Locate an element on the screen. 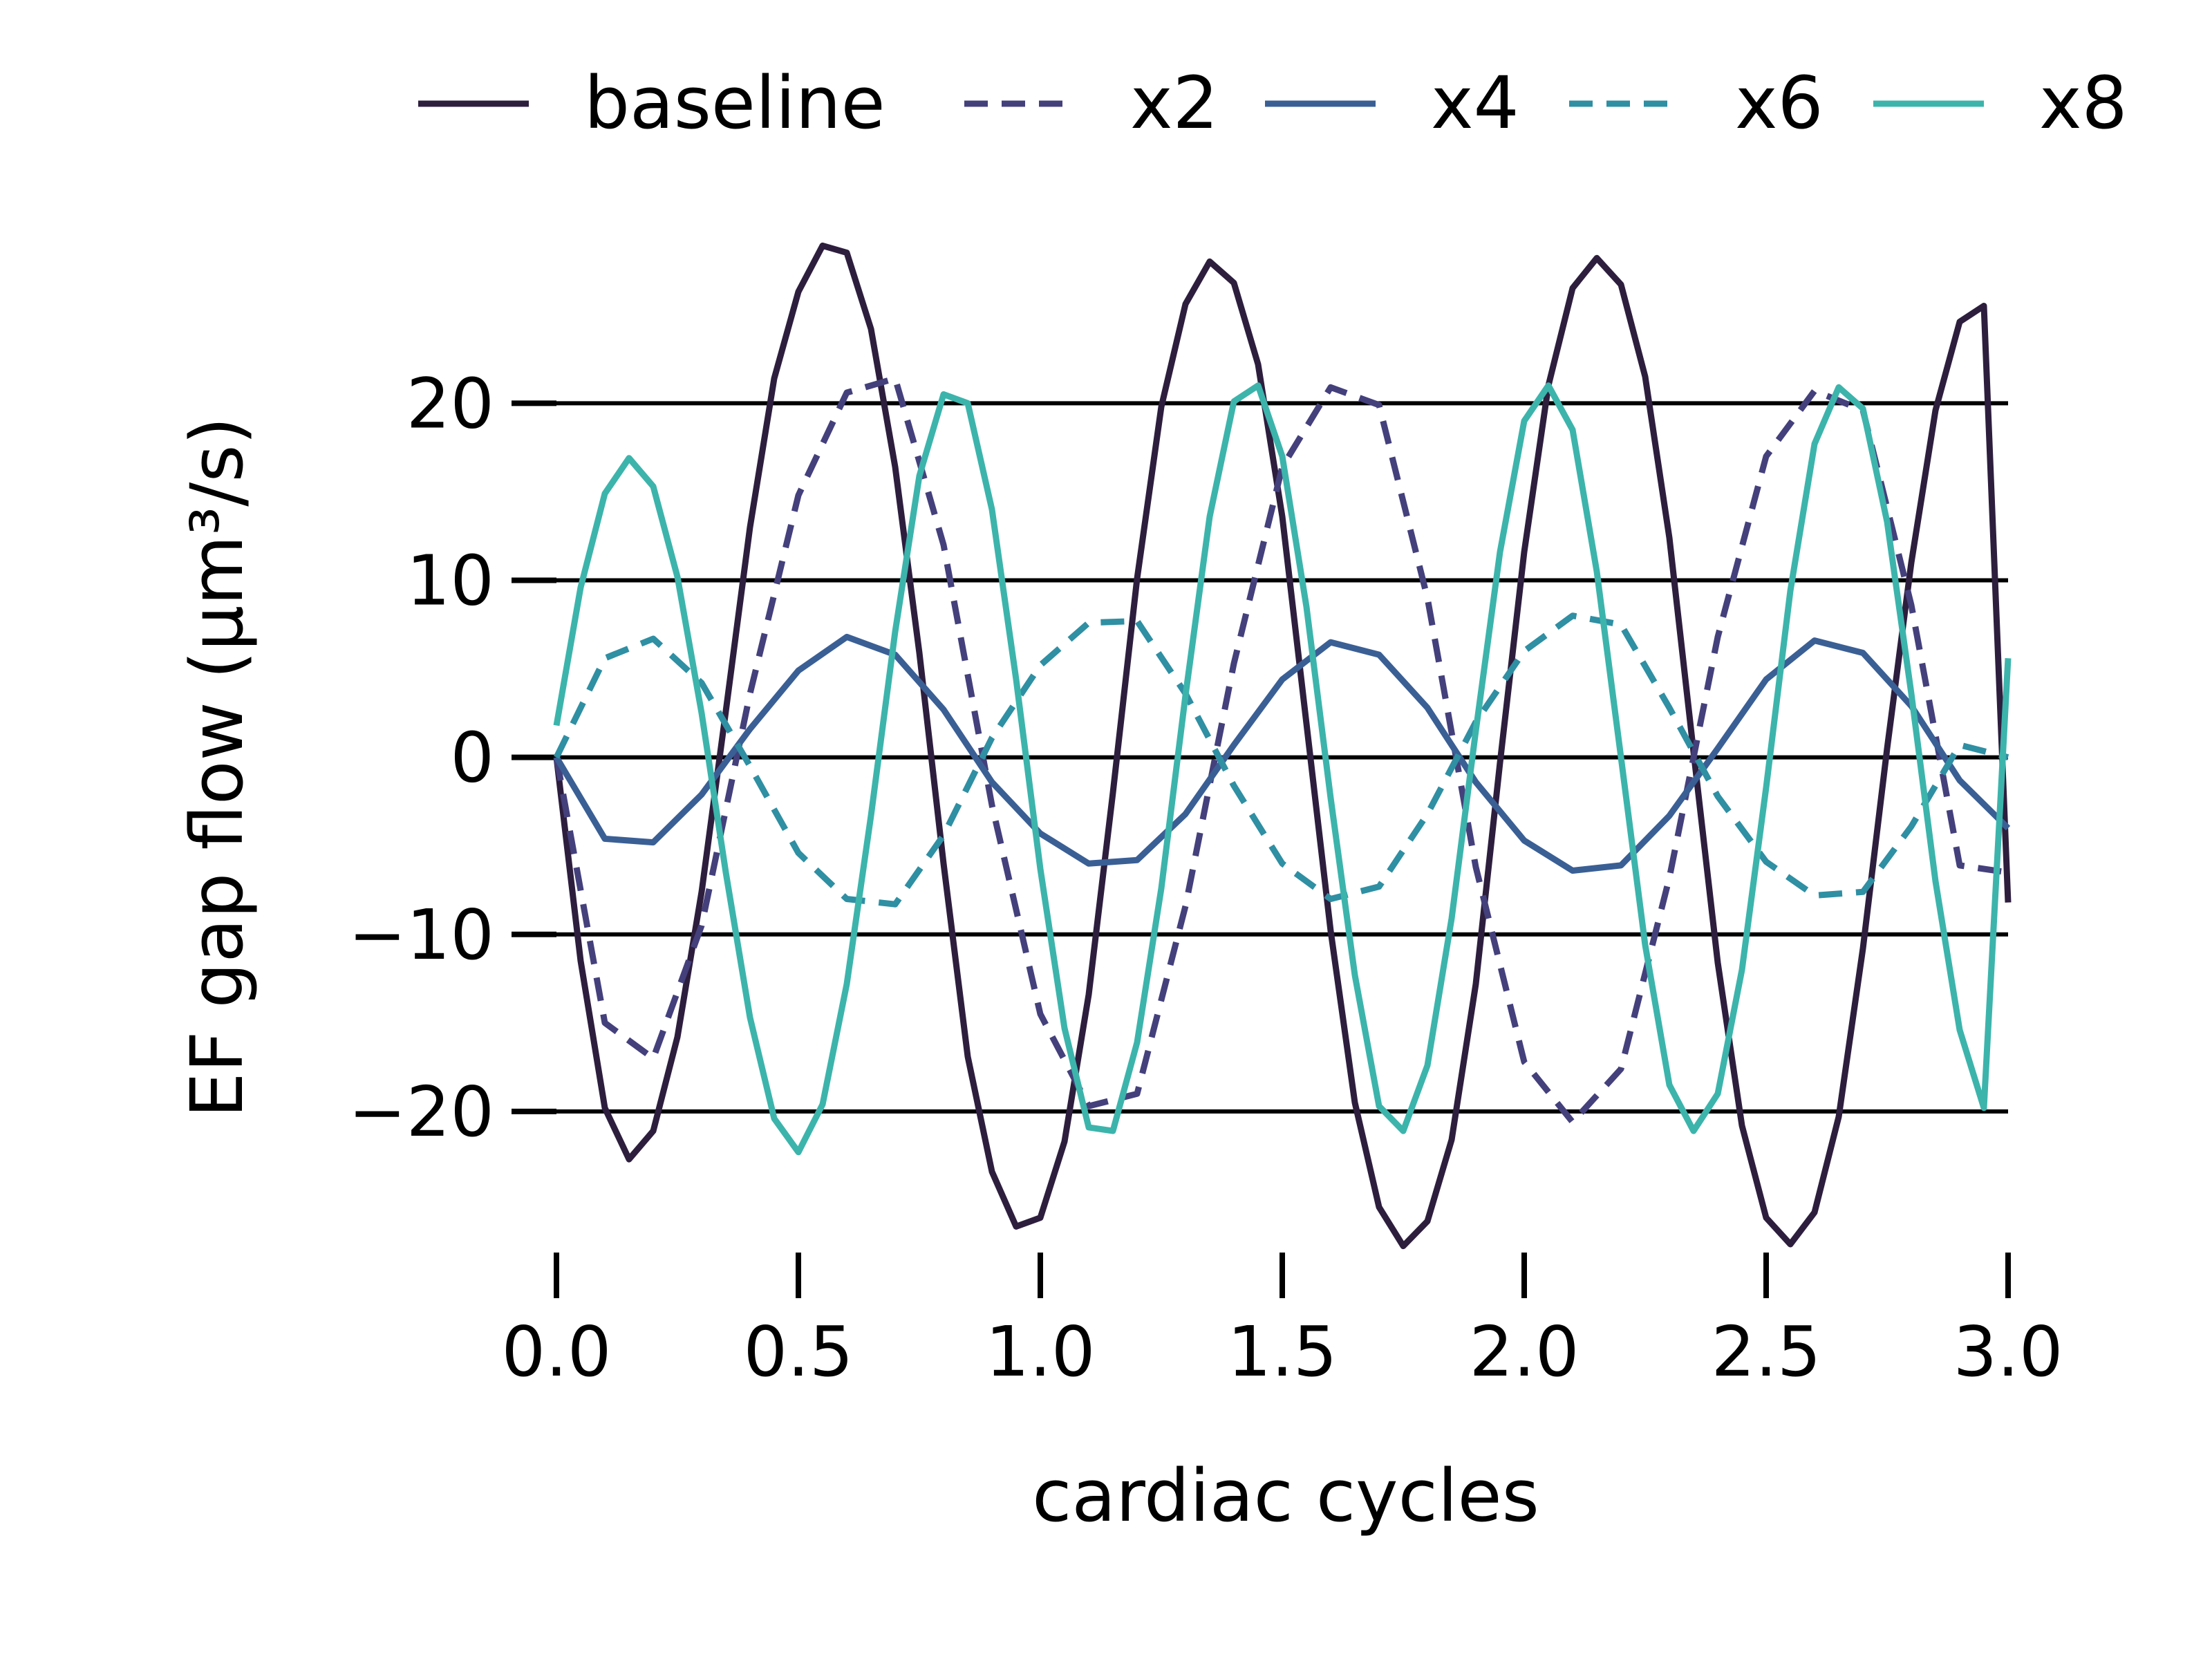 This screenshot has width=2212, height=1659. legend-item-baseline: baseline is located at coordinates (651, 103).